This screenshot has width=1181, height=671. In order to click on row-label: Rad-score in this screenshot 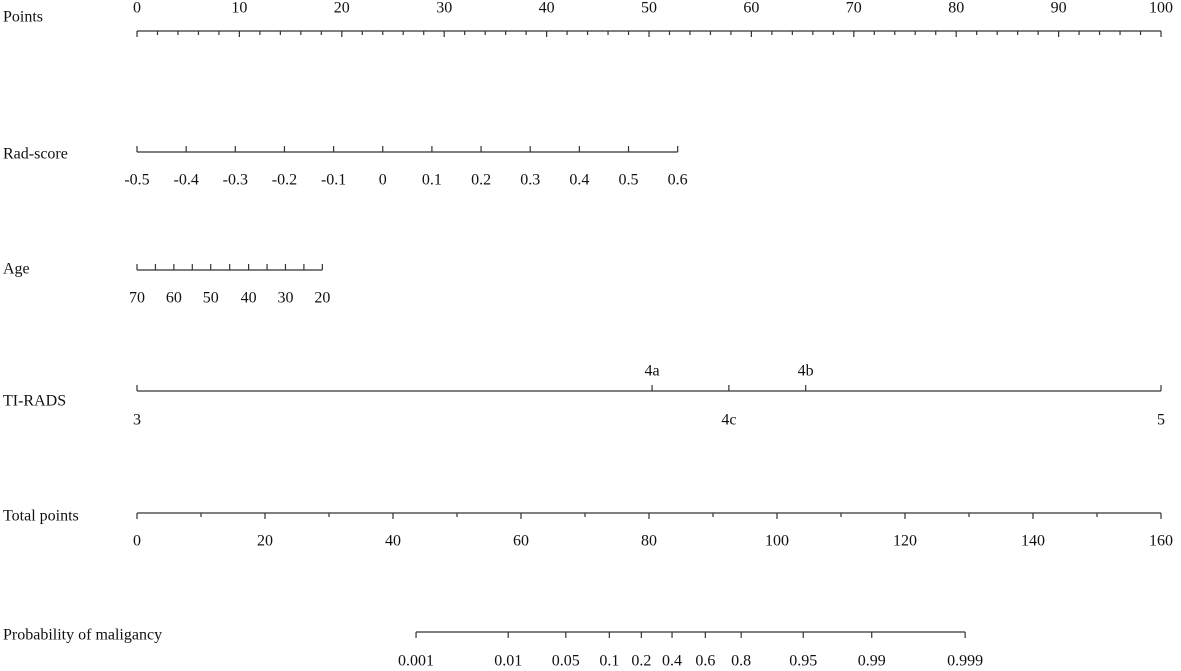, I will do `click(35, 154)`.